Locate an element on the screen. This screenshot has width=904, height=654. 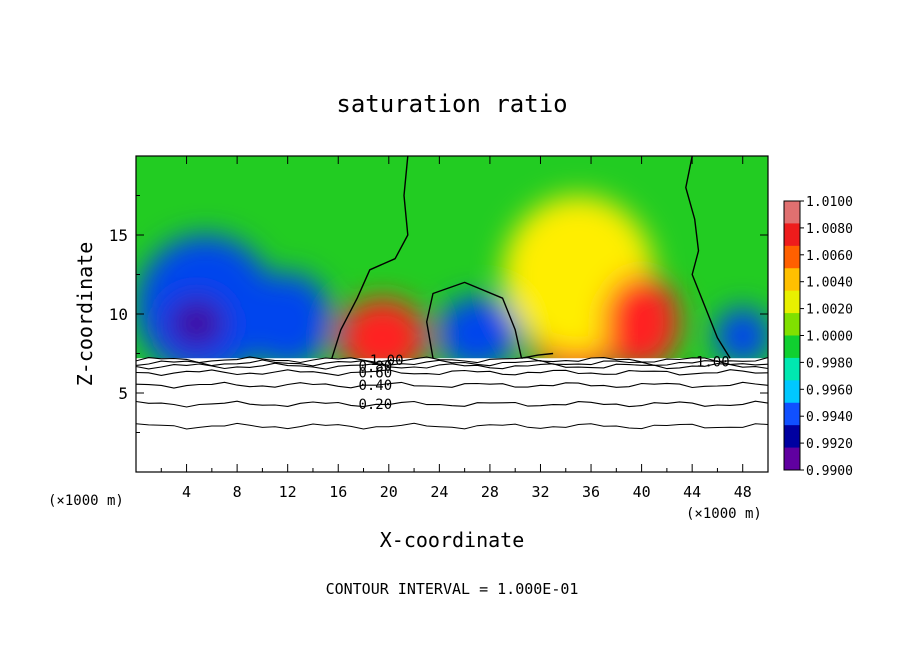
x-tick-label: 40 is located at coordinates (642, 492).